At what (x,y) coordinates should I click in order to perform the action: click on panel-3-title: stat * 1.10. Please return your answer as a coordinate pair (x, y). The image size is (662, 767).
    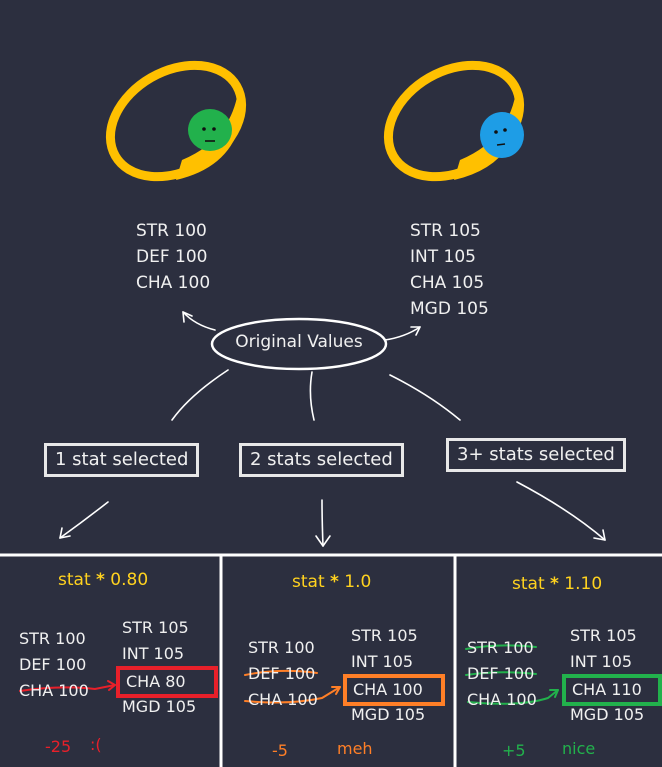
    Looking at the image, I should click on (557, 584).